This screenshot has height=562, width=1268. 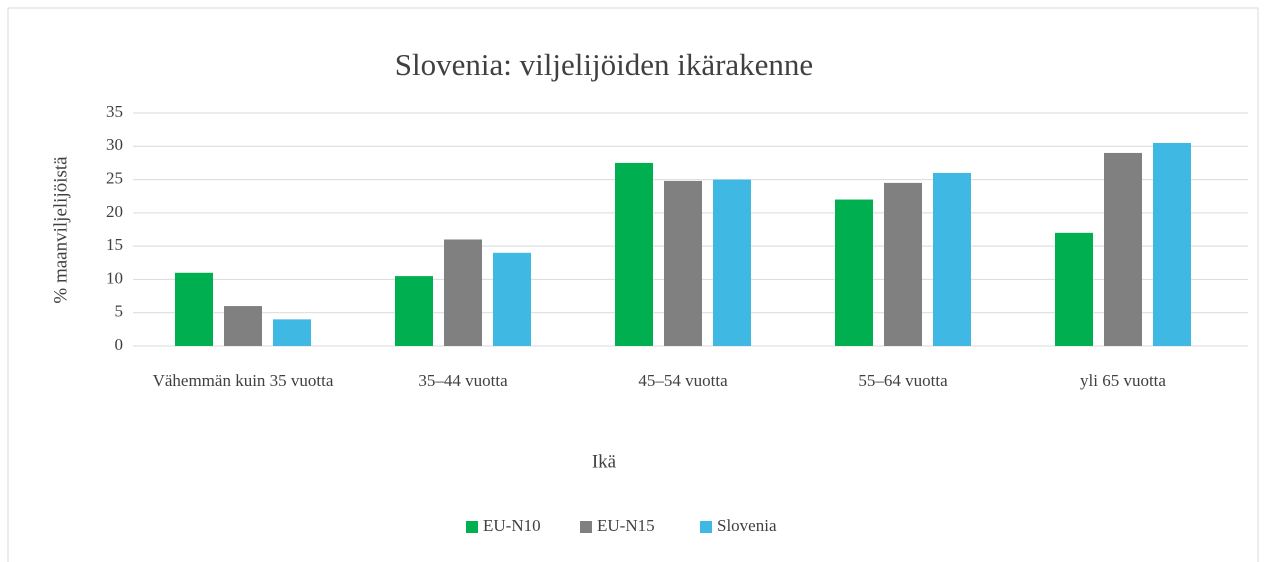 What do you see at coordinates (903, 380) in the screenshot?
I see `x-tick-label: 55–64 vuotta` at bounding box center [903, 380].